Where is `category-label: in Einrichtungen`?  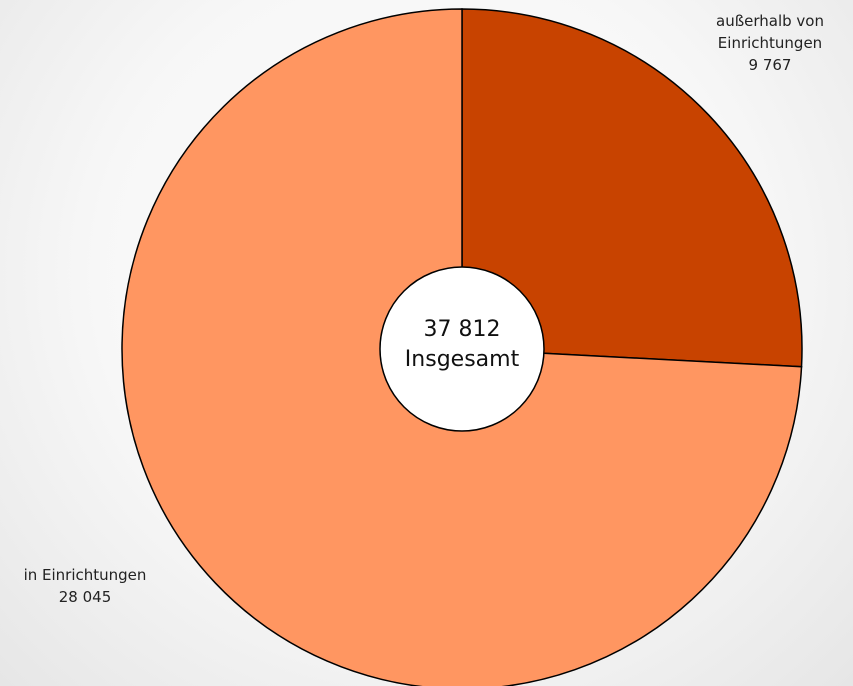 category-label: in Einrichtungen is located at coordinates (85, 575).